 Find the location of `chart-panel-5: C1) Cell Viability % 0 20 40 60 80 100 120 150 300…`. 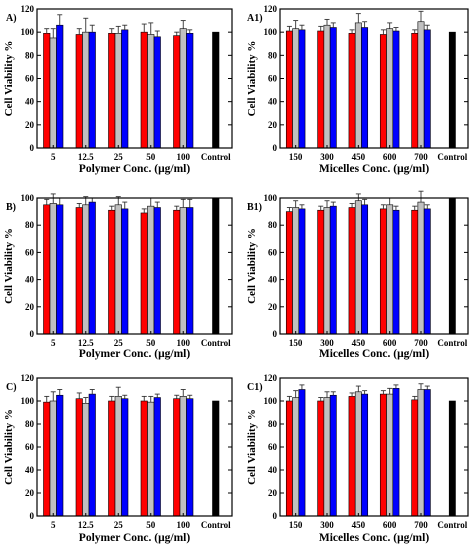

chart-panel-5: C1) Cell Viability % 0 20 40 60 80 100 120 150 300… is located at coordinates (357, 458).